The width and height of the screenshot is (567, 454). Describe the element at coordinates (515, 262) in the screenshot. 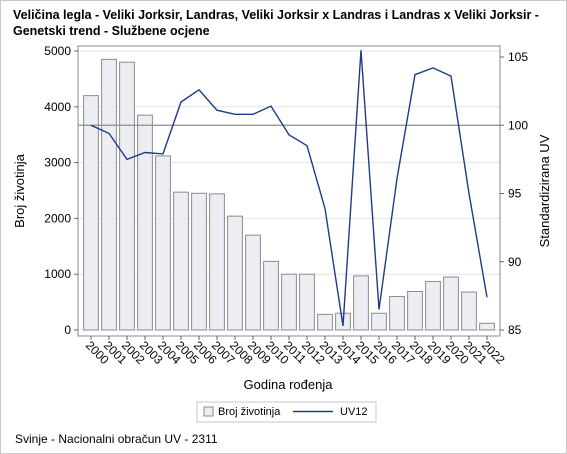

I see `y-tick-label-right: 90` at that location.